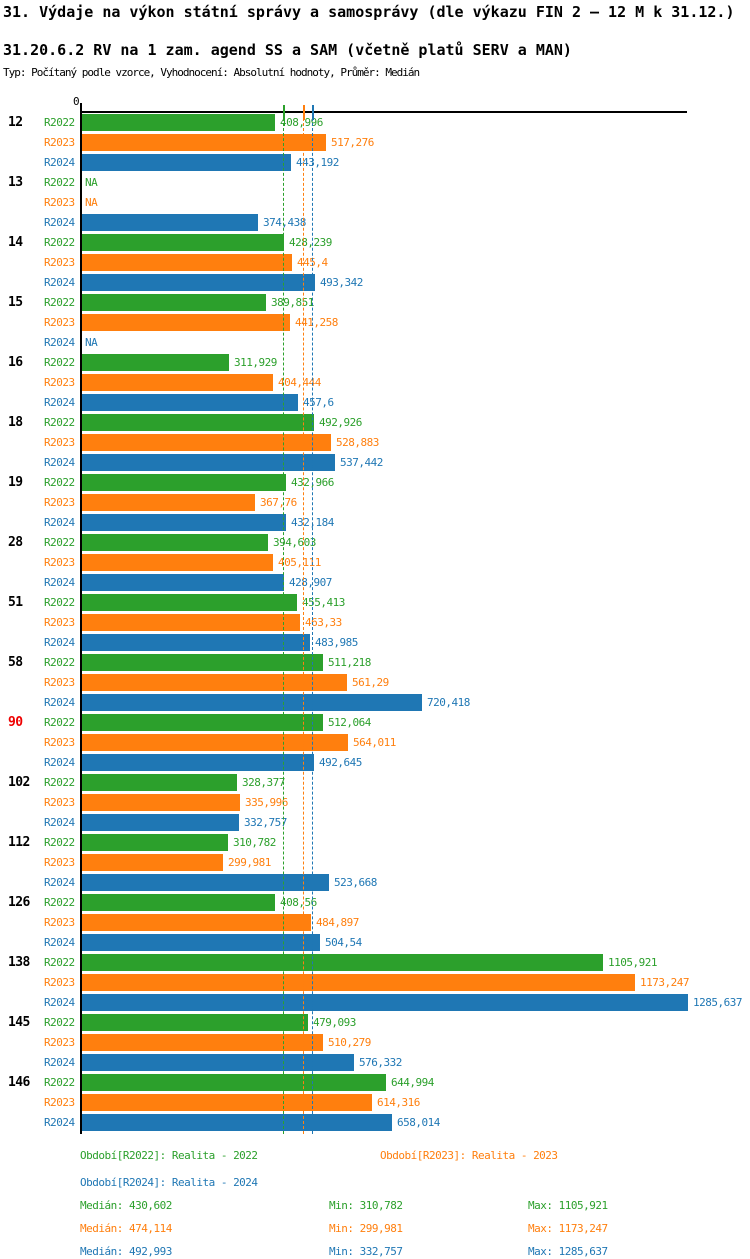 Image resolution: width=750 pixels, height=1259 pixels. I want to click on stat-max-r2023: Max: 1173,247, so click(568, 1228).